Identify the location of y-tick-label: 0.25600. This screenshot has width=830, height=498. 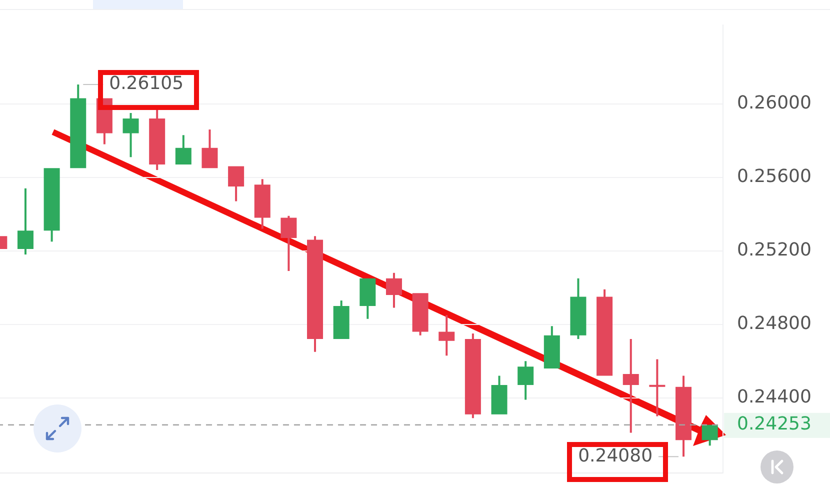
(774, 176).